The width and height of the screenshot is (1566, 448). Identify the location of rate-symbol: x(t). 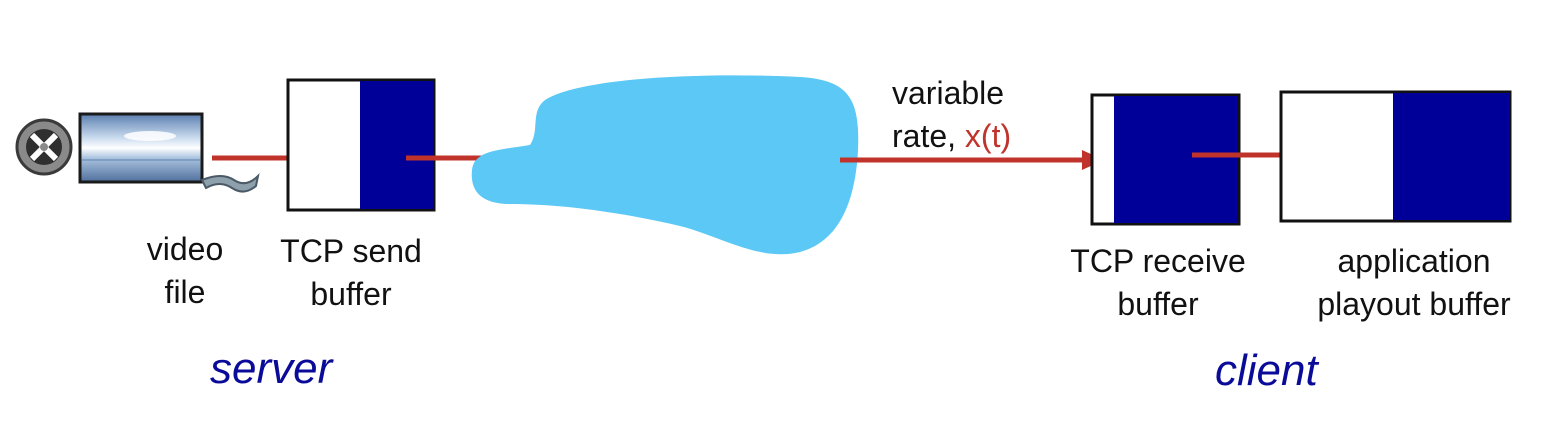
(988, 136).